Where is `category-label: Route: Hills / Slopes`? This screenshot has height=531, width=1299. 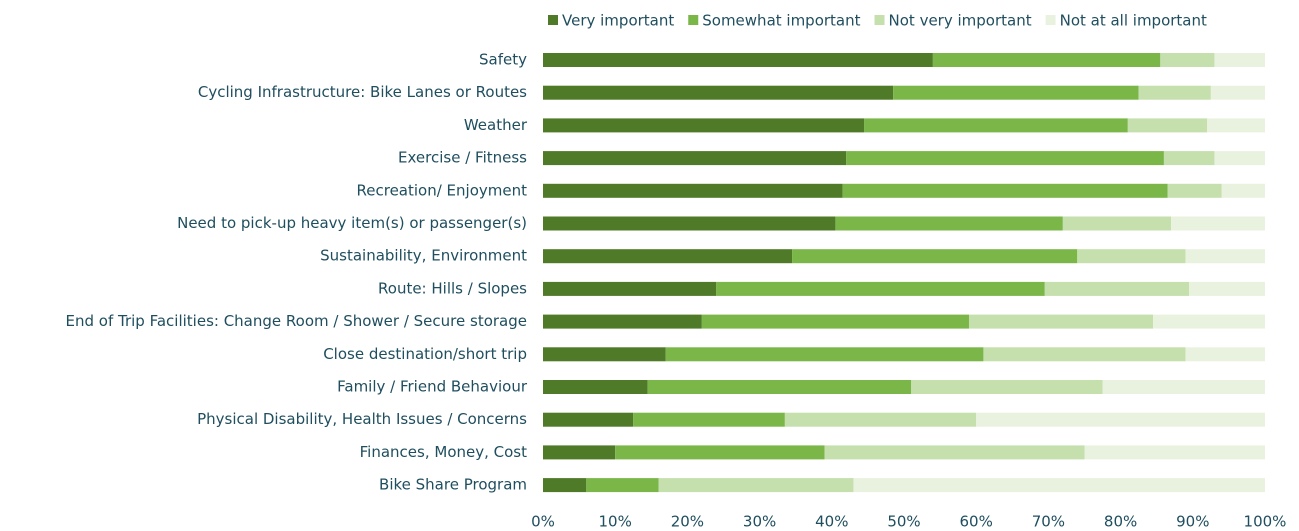 category-label: Route: Hills / Slopes is located at coordinates (452, 288).